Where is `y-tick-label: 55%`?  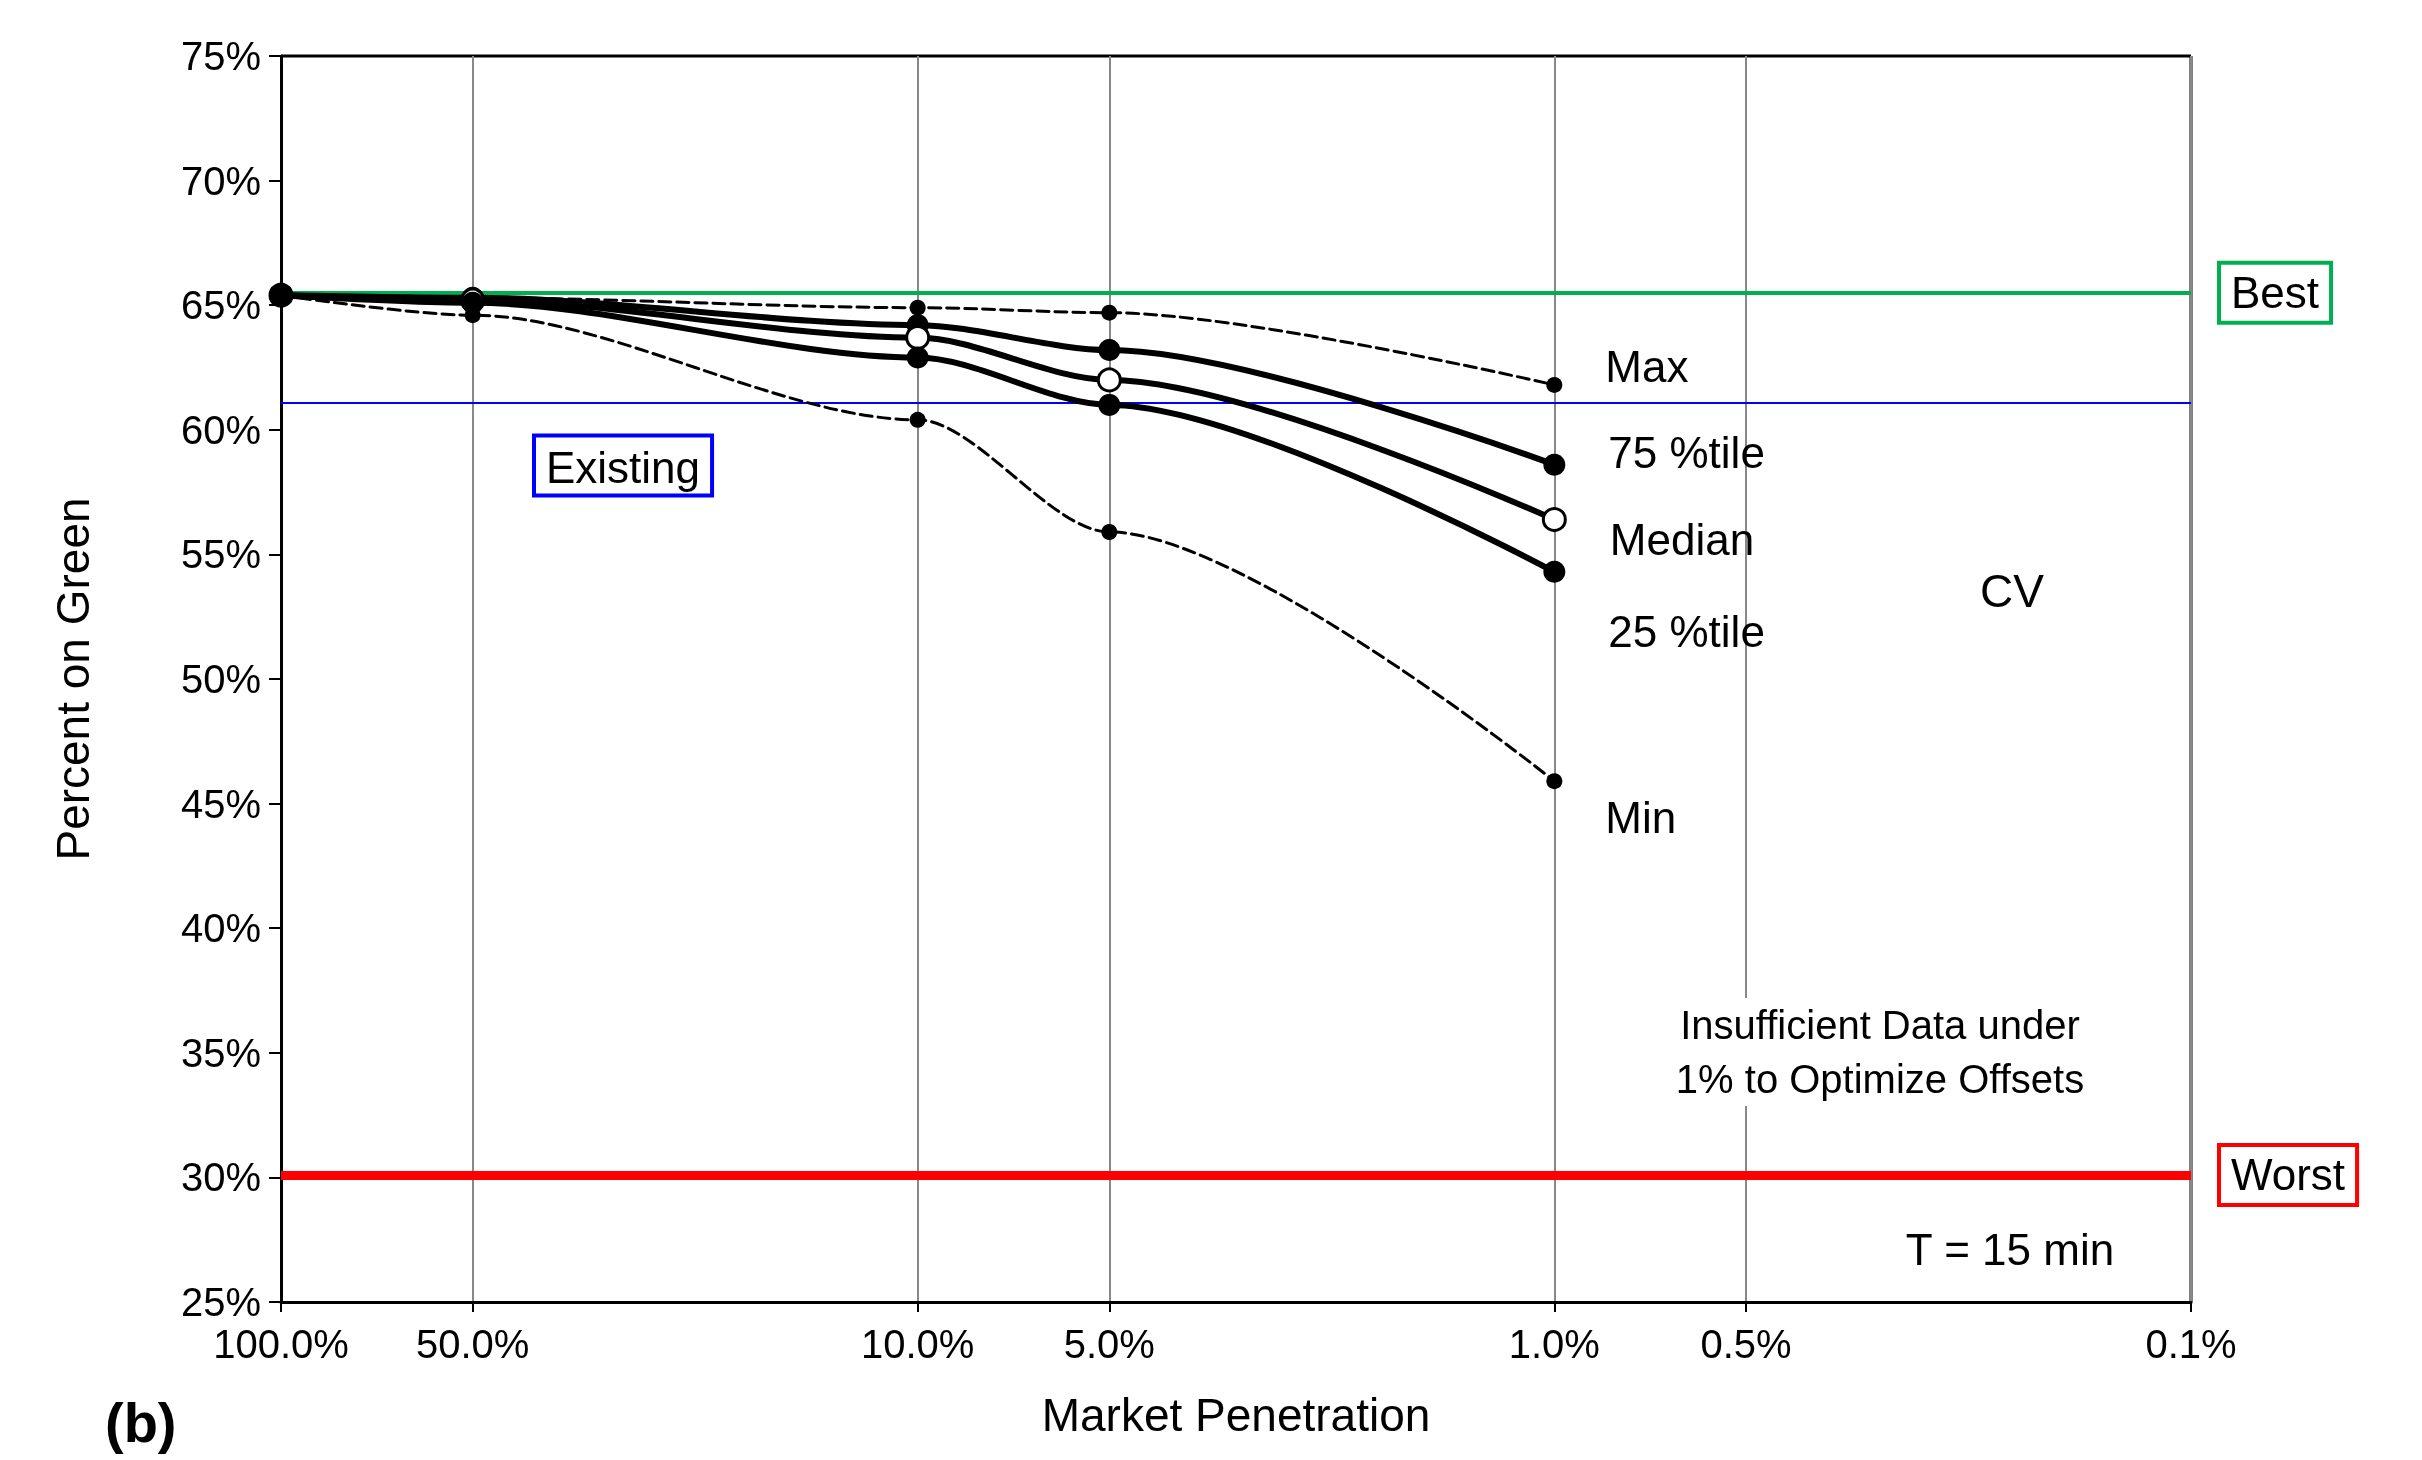
y-tick-label: 55% is located at coordinates (220, 554).